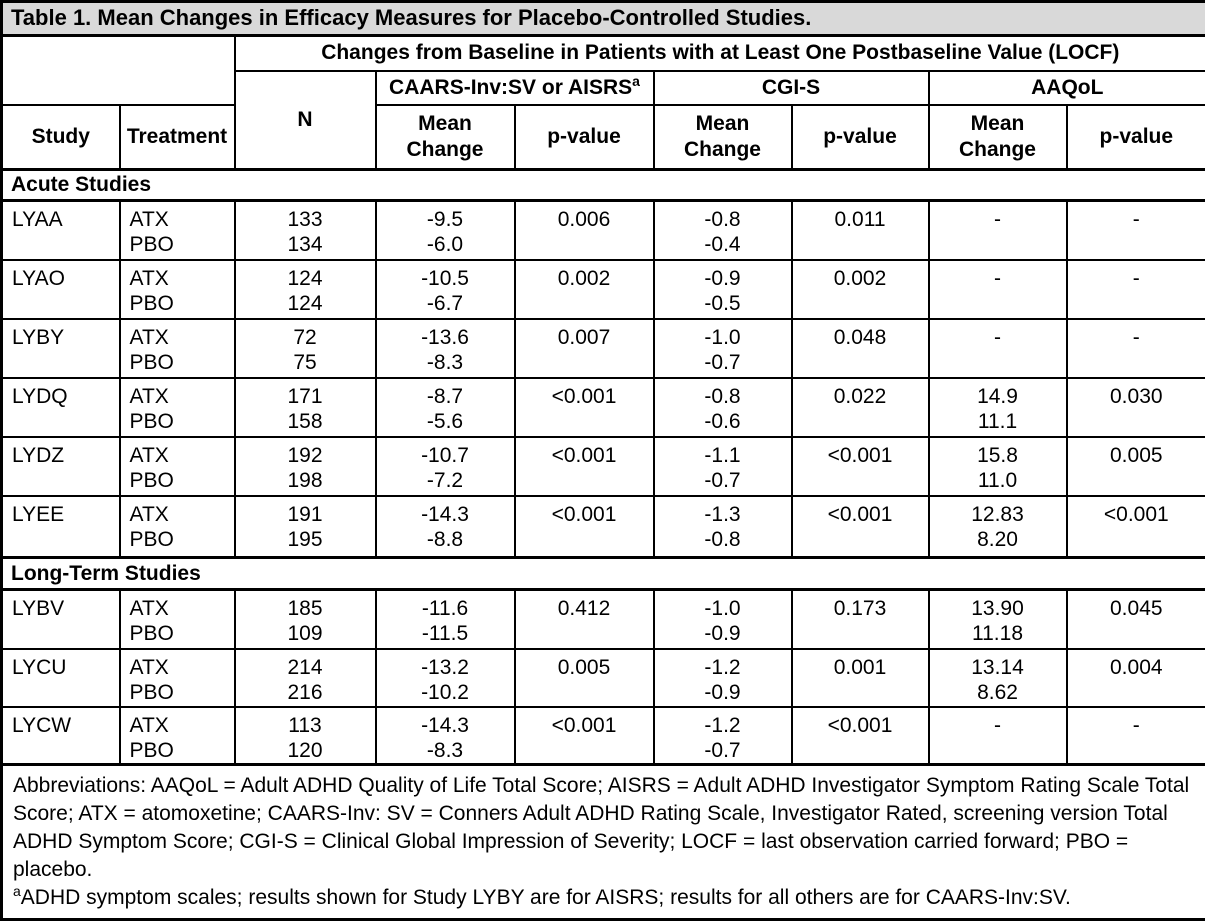 This screenshot has height=921, width=1205. I want to click on cell-line: 185, so click(305, 608).